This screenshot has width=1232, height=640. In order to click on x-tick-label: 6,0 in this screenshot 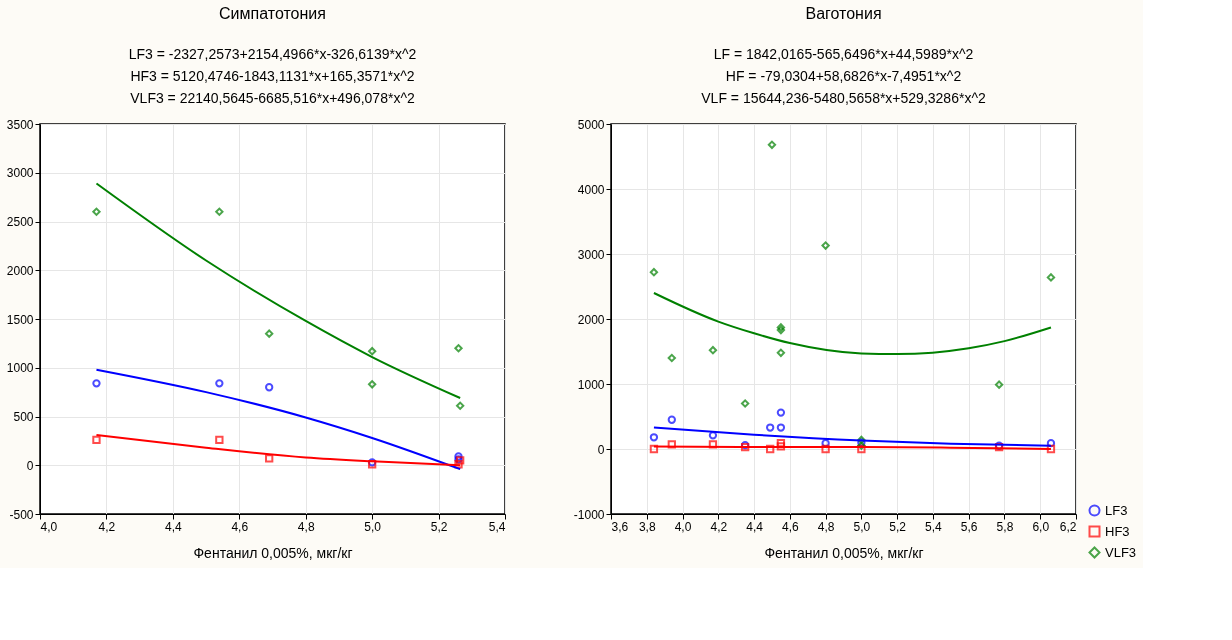, I will do `click(1041, 526)`.